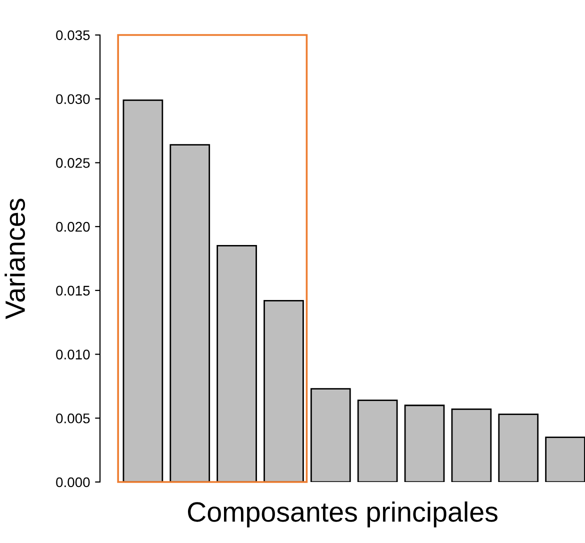  Describe the element at coordinates (73, 418) in the screenshot. I see `y-tick-label: 0.005` at that location.